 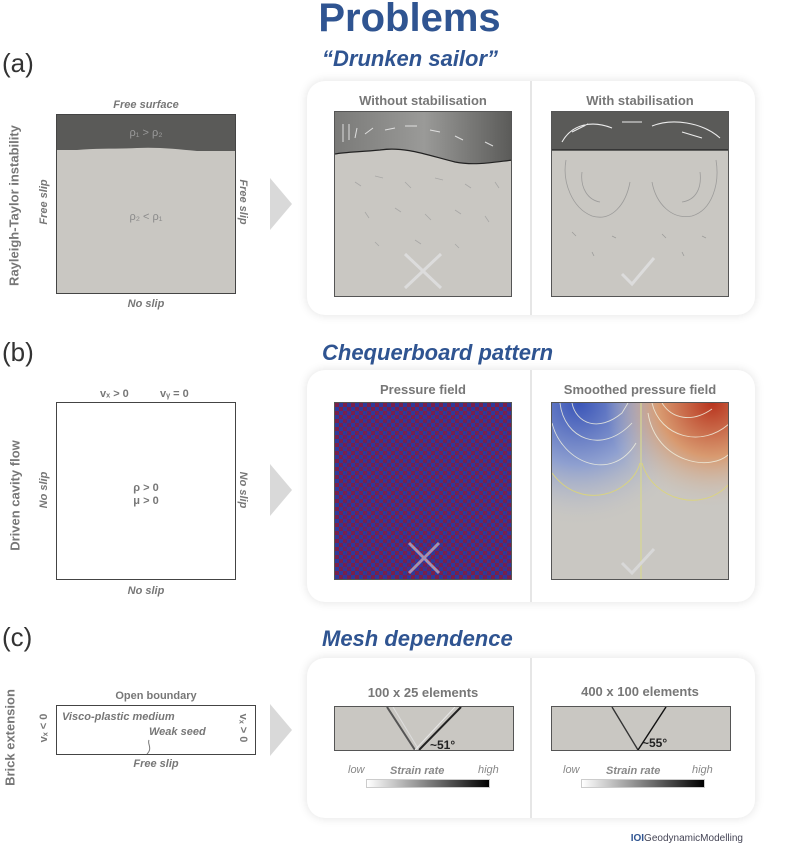 I want to click on setup-c-left: vₓ < 0, so click(x=44, y=728).